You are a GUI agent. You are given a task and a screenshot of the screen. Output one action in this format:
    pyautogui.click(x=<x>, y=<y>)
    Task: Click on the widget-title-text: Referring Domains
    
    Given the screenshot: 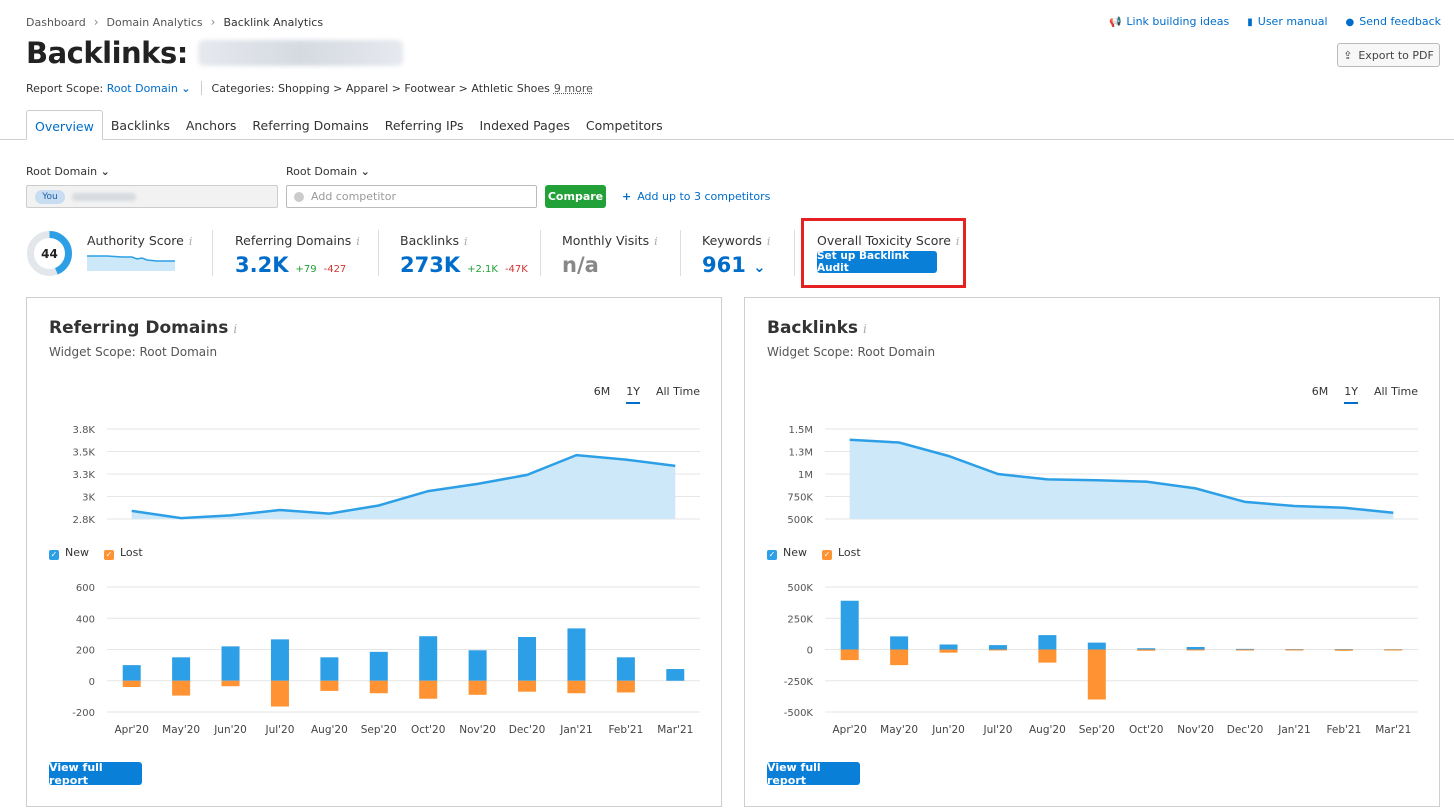 What is the action you would take?
    pyautogui.click(x=139, y=328)
    